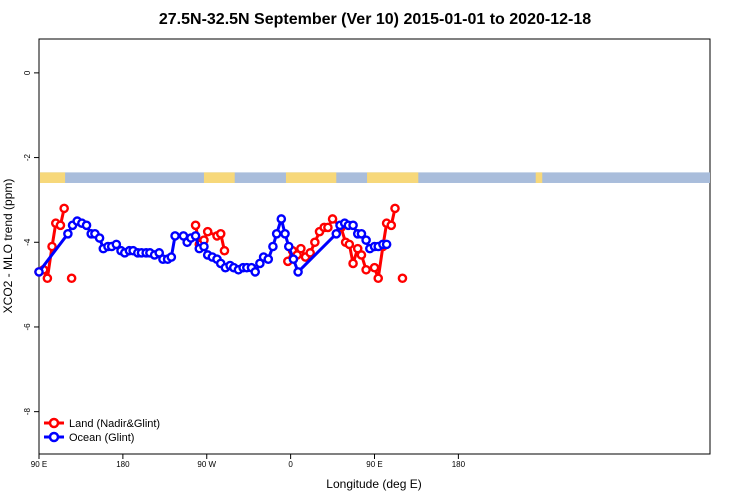 Image resolution: width=750 pixels, height=500 pixels. Describe the element at coordinates (8, 246) in the screenshot. I see `y-axis-title: XCO2 - MLO trend (ppm)` at that location.